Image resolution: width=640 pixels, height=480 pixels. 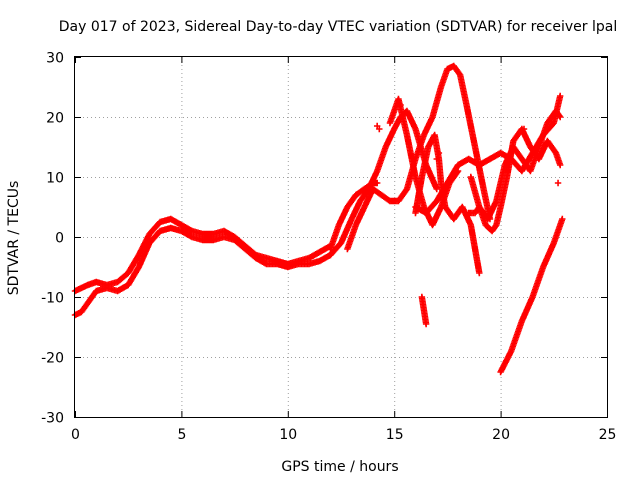 What do you see at coordinates (52, 299) in the screenshot?
I see `y-tick-label: -10` at bounding box center [52, 299].